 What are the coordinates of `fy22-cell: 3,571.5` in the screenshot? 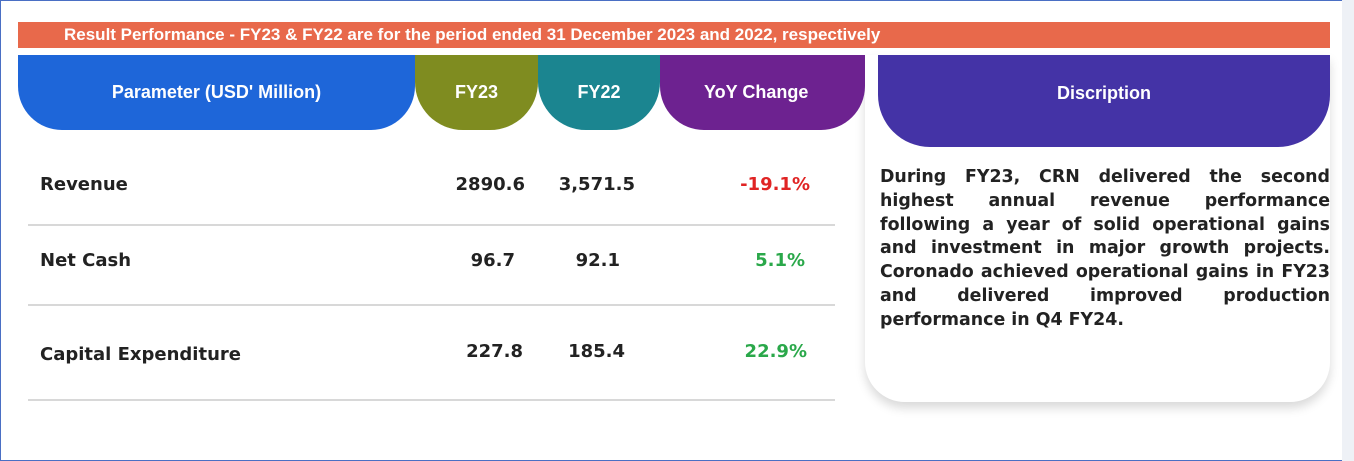 It's located at (596, 184).